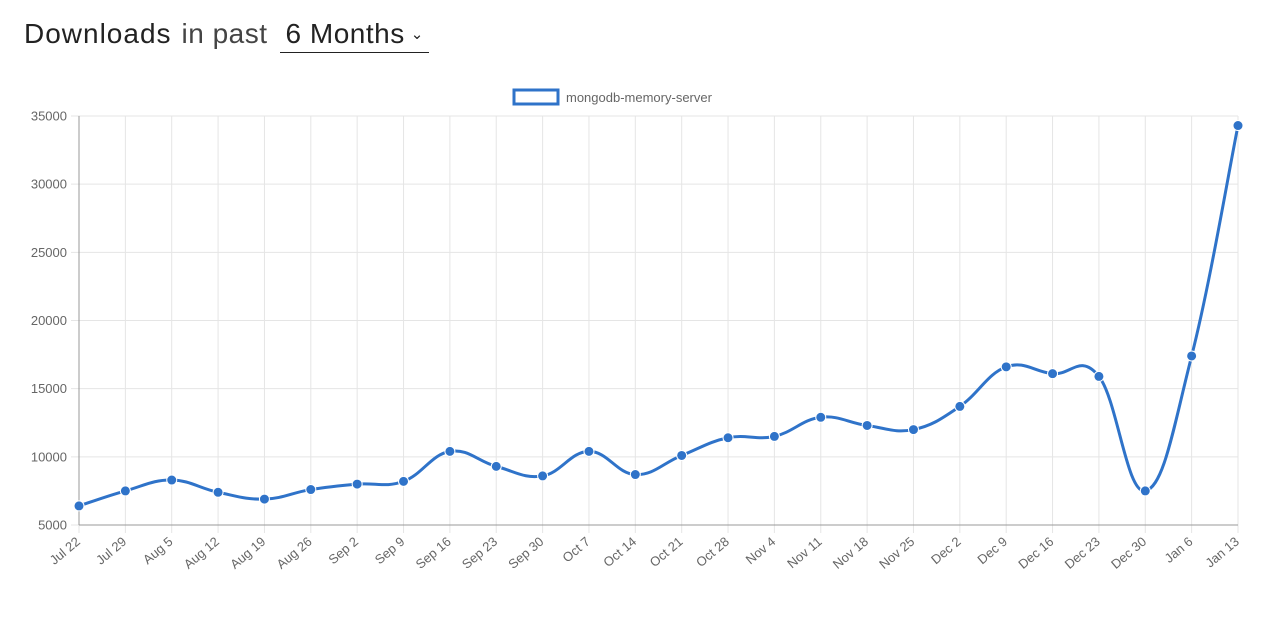 The width and height of the screenshot is (1280, 618). Describe the element at coordinates (575, 549) in the screenshot. I see `x-tick-label: Oct 7` at that location.